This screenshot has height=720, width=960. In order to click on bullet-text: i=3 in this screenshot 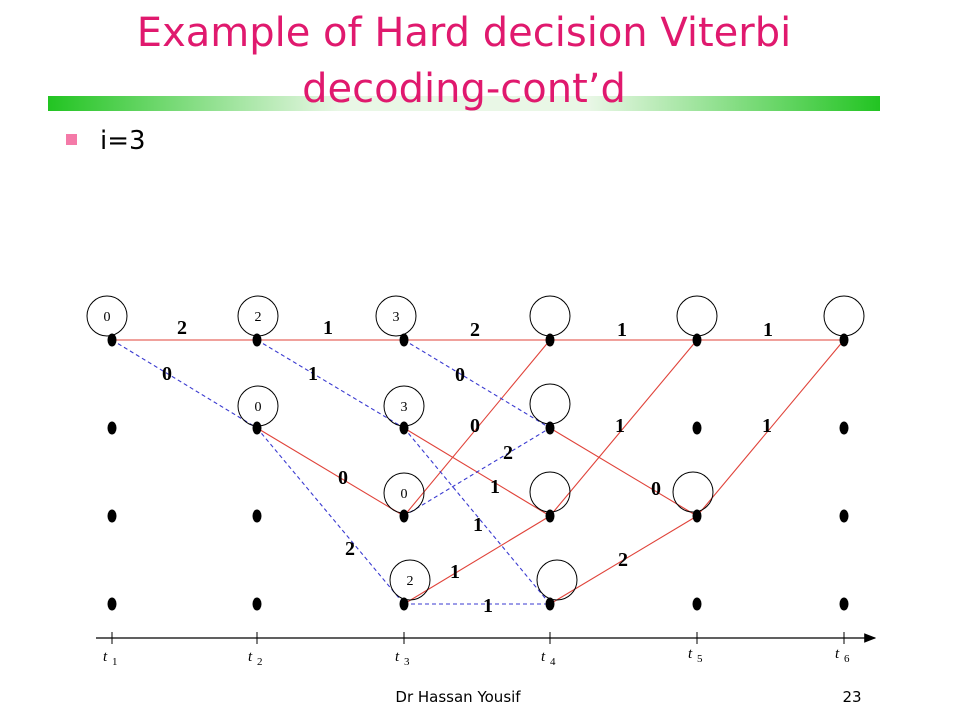, I will do `click(123, 141)`.